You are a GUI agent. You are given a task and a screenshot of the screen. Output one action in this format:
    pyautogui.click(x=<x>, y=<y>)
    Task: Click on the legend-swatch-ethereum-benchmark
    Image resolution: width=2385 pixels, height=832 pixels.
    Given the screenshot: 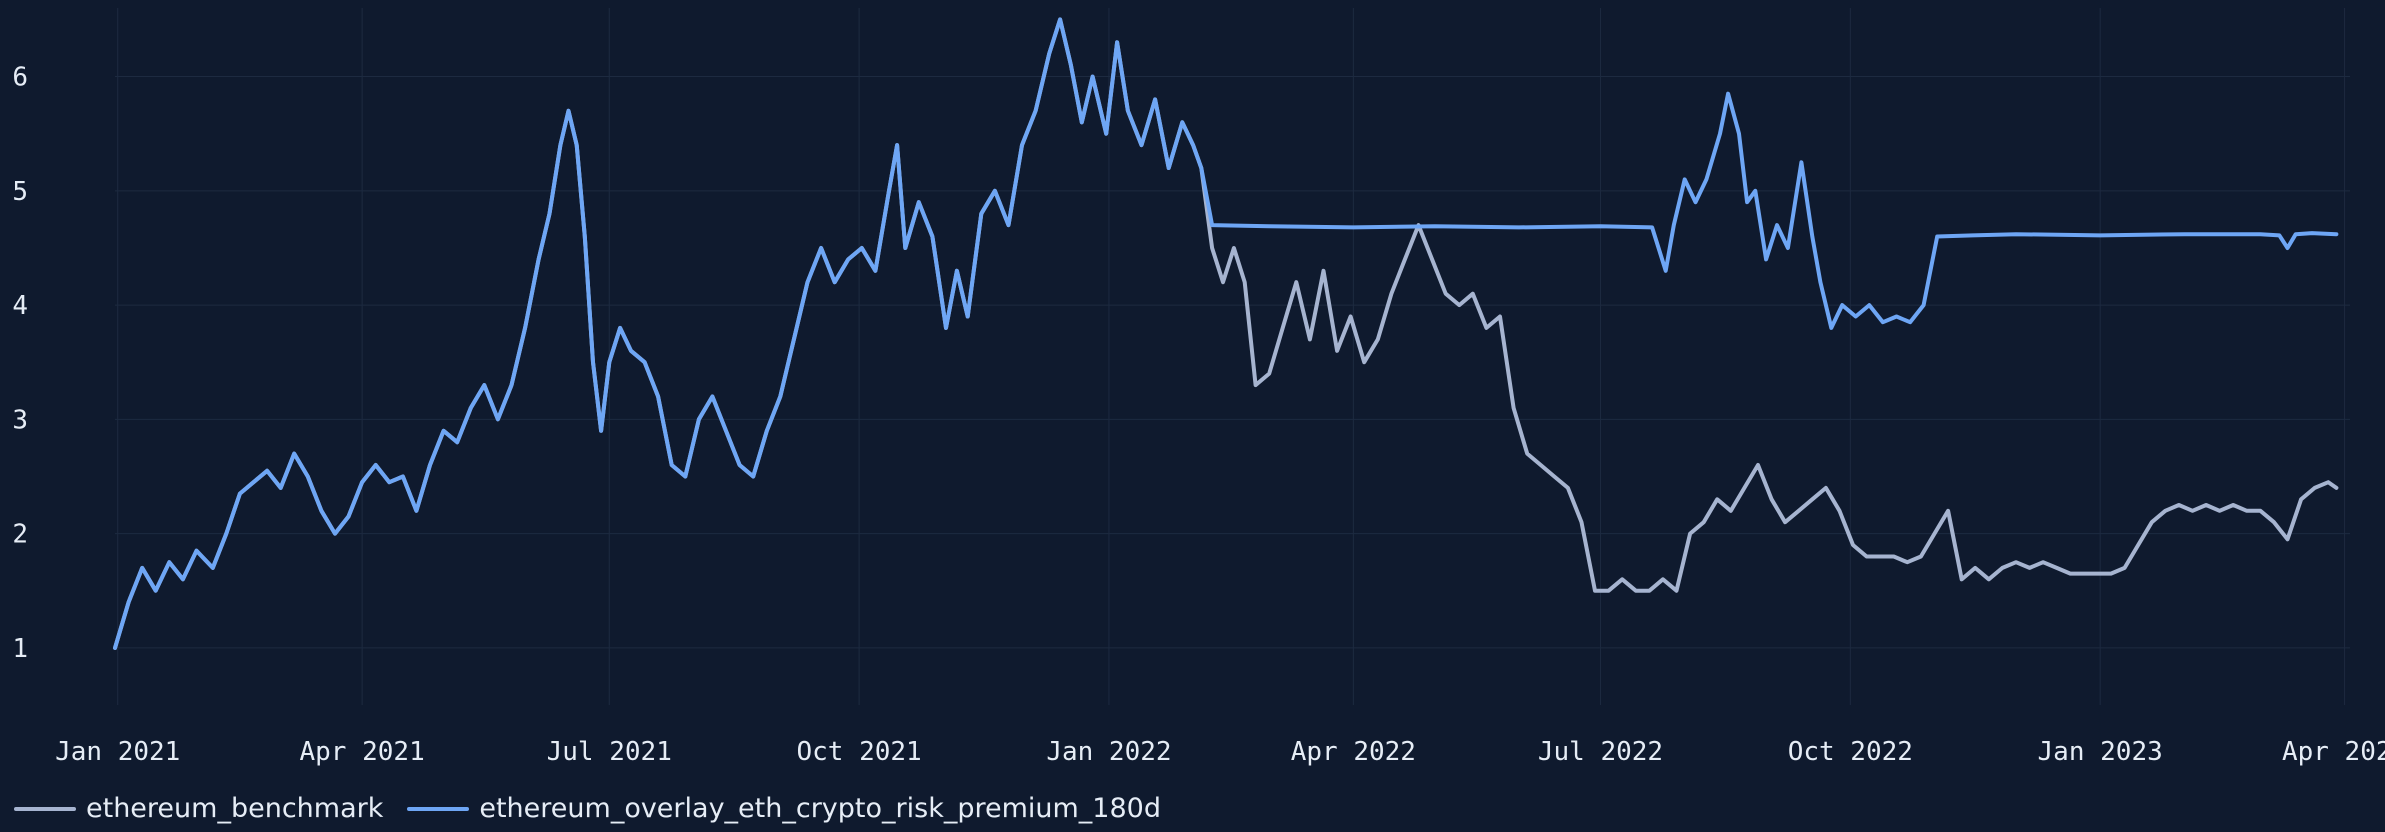 What is the action you would take?
    pyautogui.click(x=45, y=808)
    